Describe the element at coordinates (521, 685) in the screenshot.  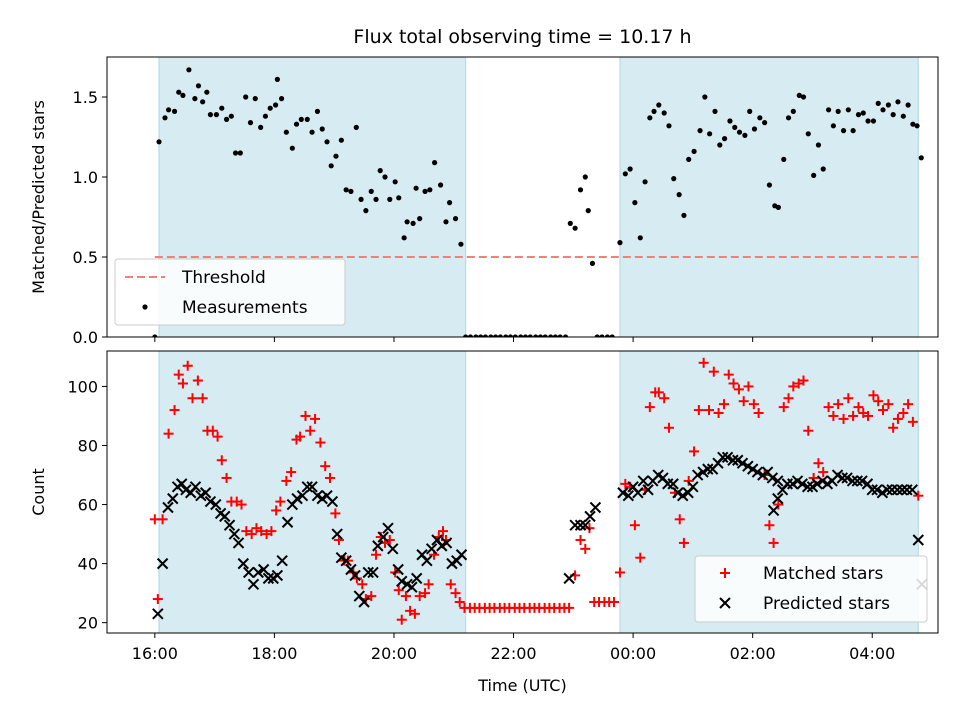
I see `x-axis-label: Time (UTC)` at that location.